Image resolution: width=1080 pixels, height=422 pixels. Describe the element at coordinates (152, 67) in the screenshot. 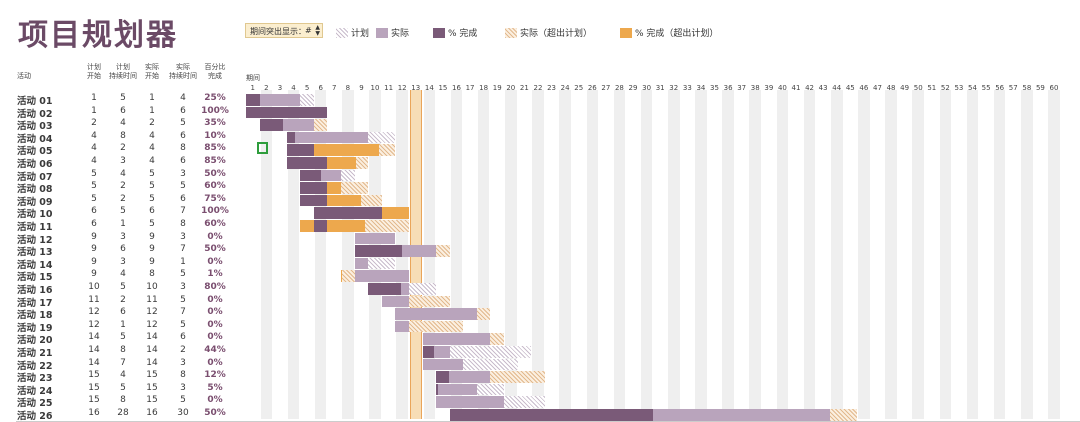

I see `header-actual-start-line1: 实际` at that location.